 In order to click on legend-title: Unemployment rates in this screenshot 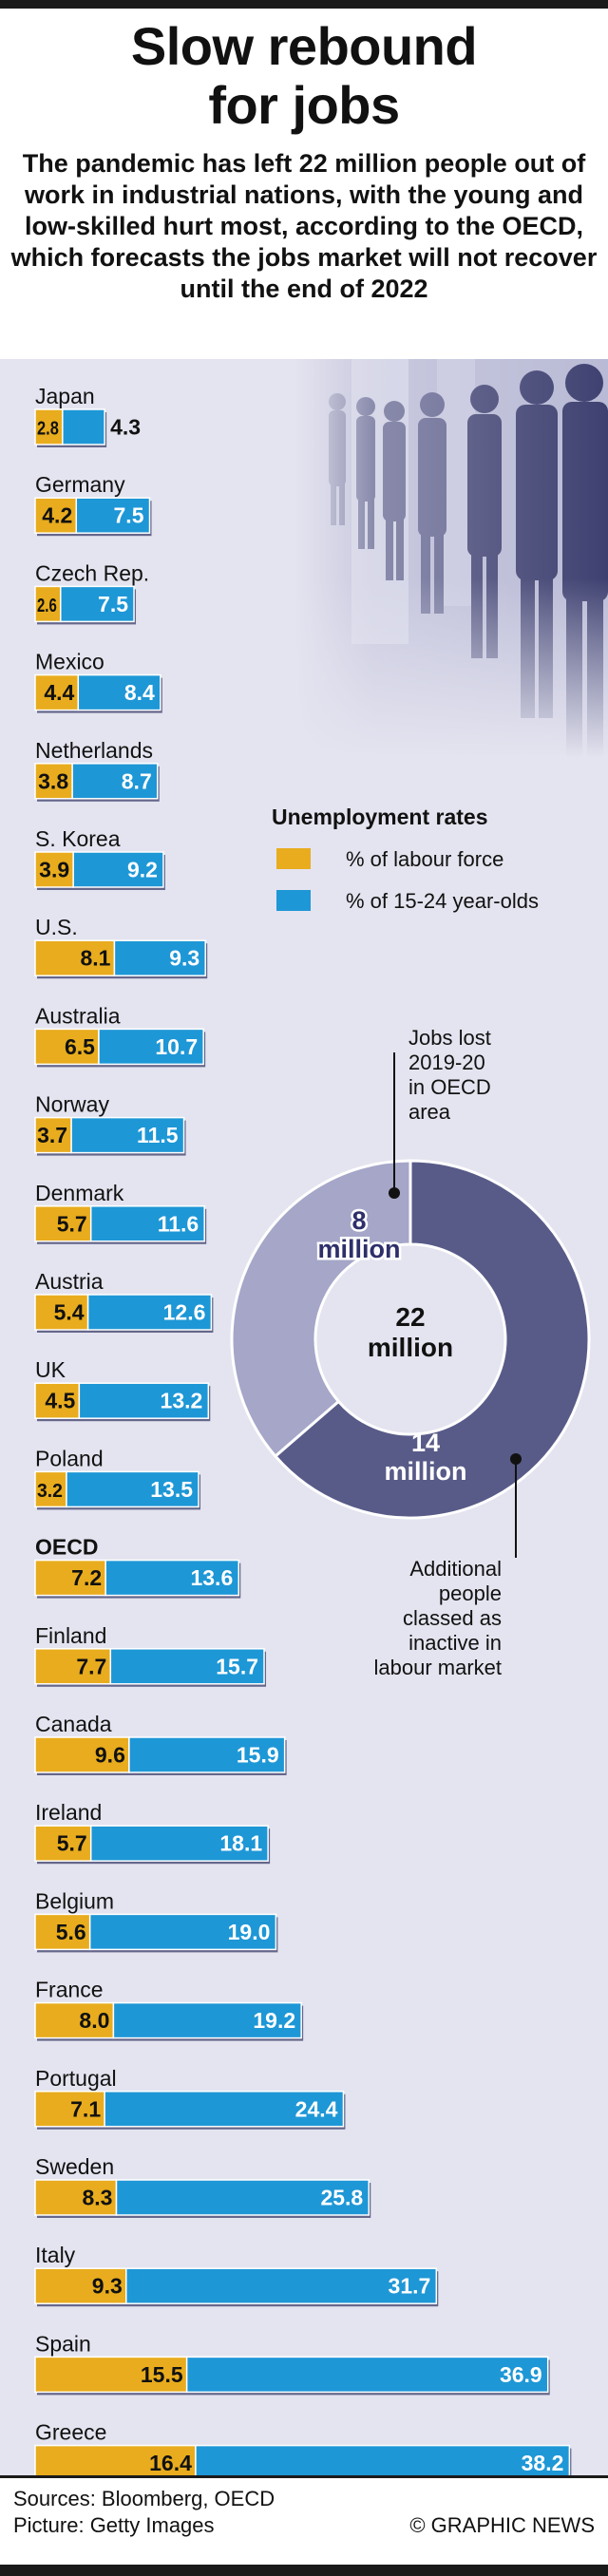, I will do `click(380, 817)`.